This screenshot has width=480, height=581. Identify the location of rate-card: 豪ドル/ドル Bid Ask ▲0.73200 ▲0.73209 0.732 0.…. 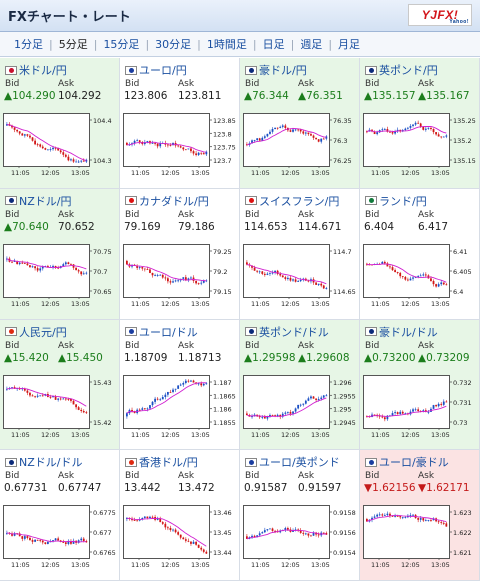
(420, 385).